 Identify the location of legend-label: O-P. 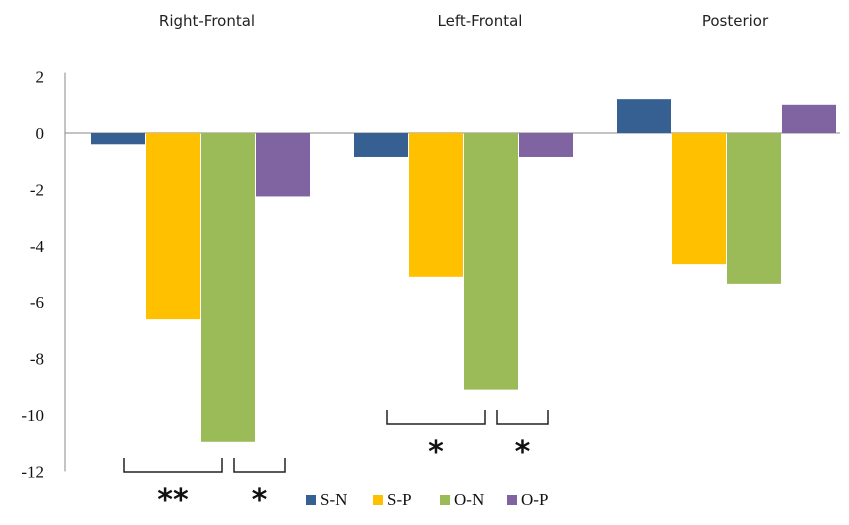
(534, 499).